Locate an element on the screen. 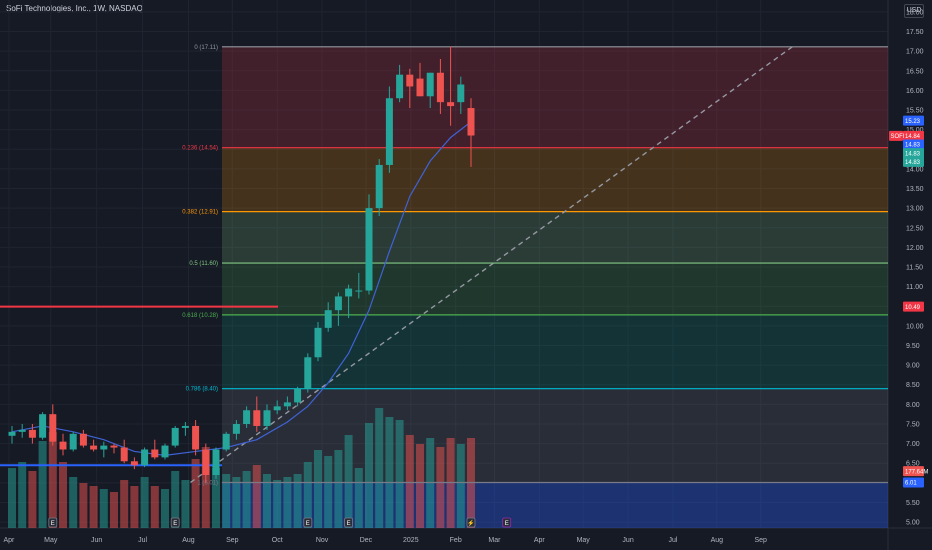 The height and width of the screenshot is (550, 932). event-markers: E E E E ⚡ E is located at coordinates (280, 522).